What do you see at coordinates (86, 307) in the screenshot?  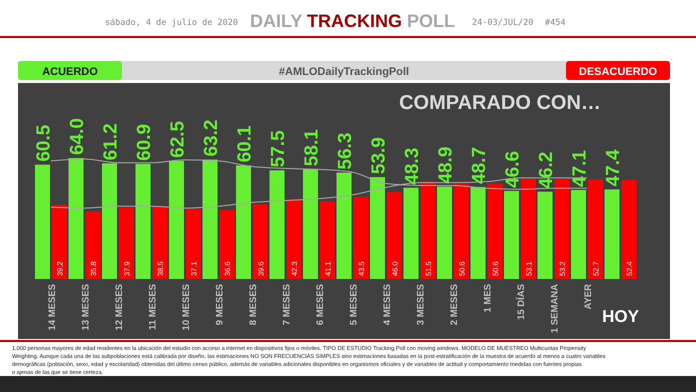 I see `x-tick-label: 13 MESES` at bounding box center [86, 307].